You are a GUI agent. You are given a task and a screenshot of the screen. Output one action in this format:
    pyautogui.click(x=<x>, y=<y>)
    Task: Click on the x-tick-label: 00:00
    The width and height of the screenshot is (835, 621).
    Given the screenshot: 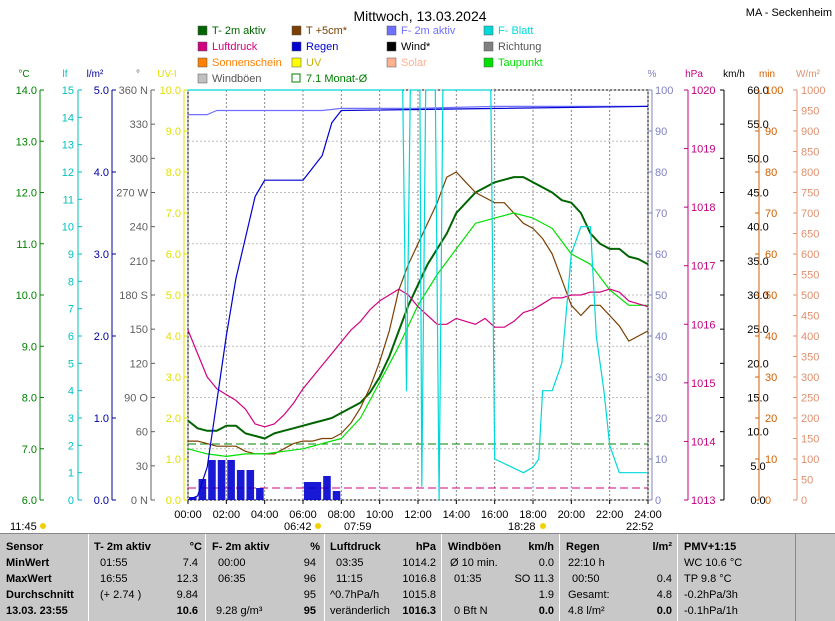 What is the action you would take?
    pyautogui.click(x=188, y=515)
    